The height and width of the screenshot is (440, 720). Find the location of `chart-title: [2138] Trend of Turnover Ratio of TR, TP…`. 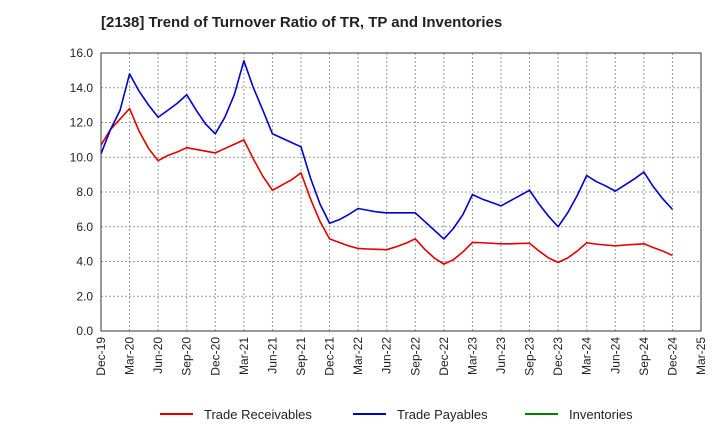

chart-title: [2138] Trend of Turnover Ratio of TR, TP… is located at coordinates (302, 22).